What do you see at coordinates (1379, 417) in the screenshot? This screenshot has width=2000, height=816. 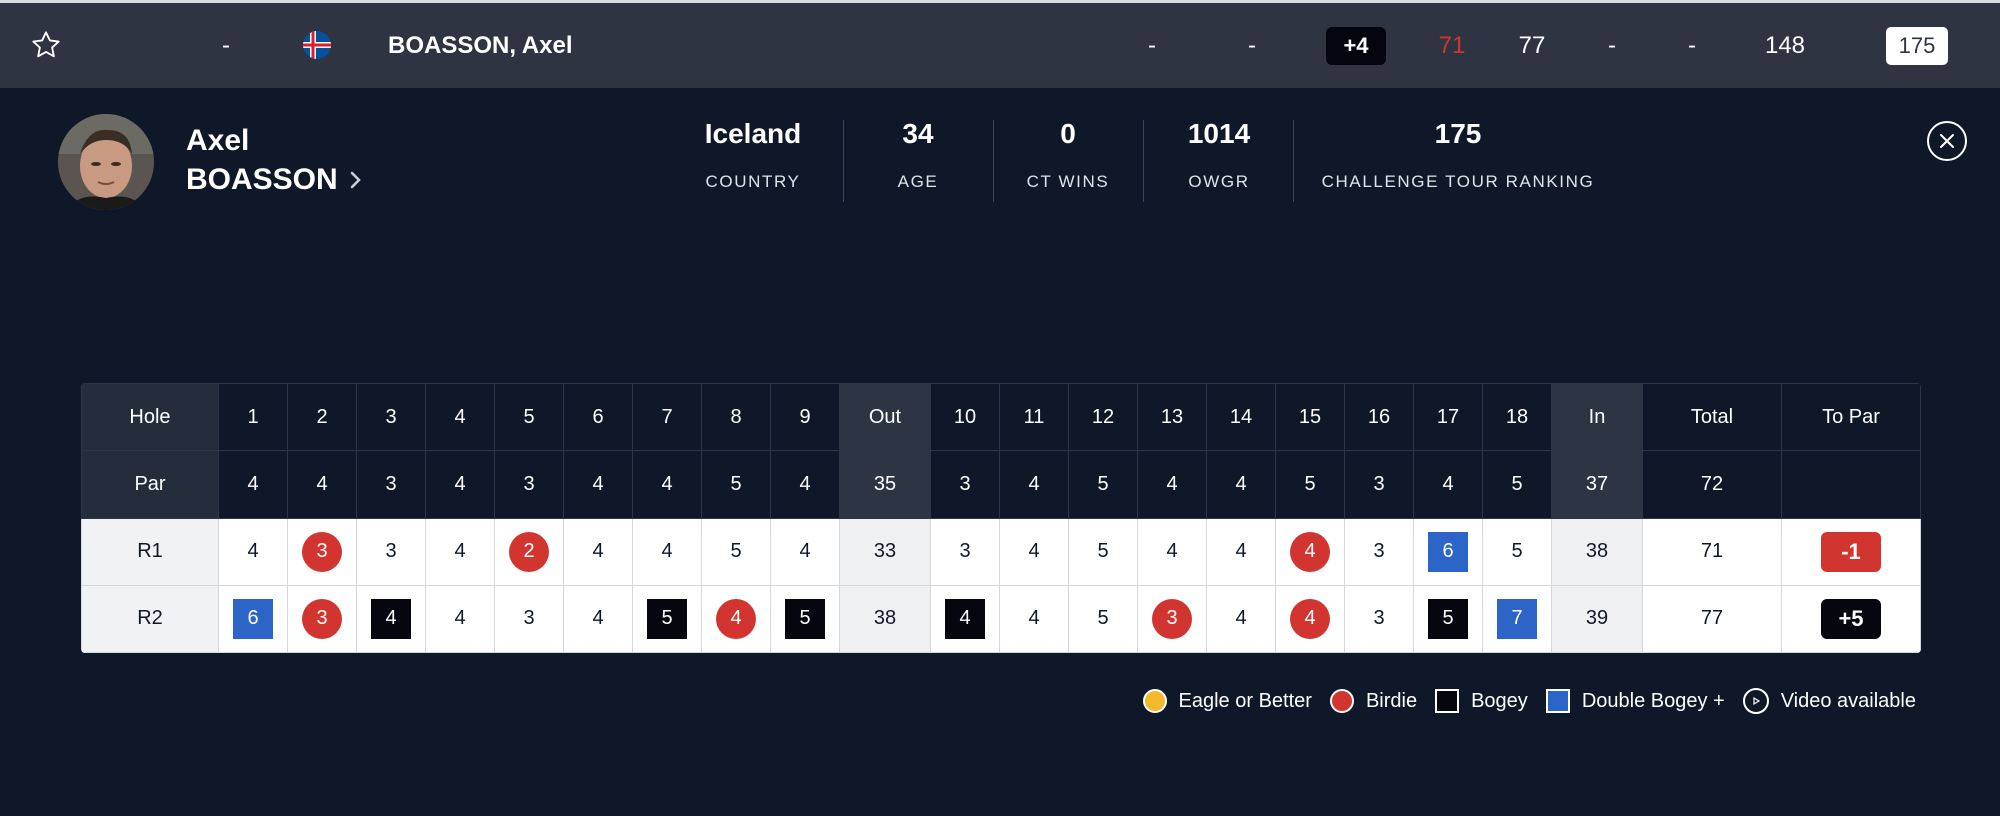 I see `hole-number-cell: 16` at bounding box center [1379, 417].